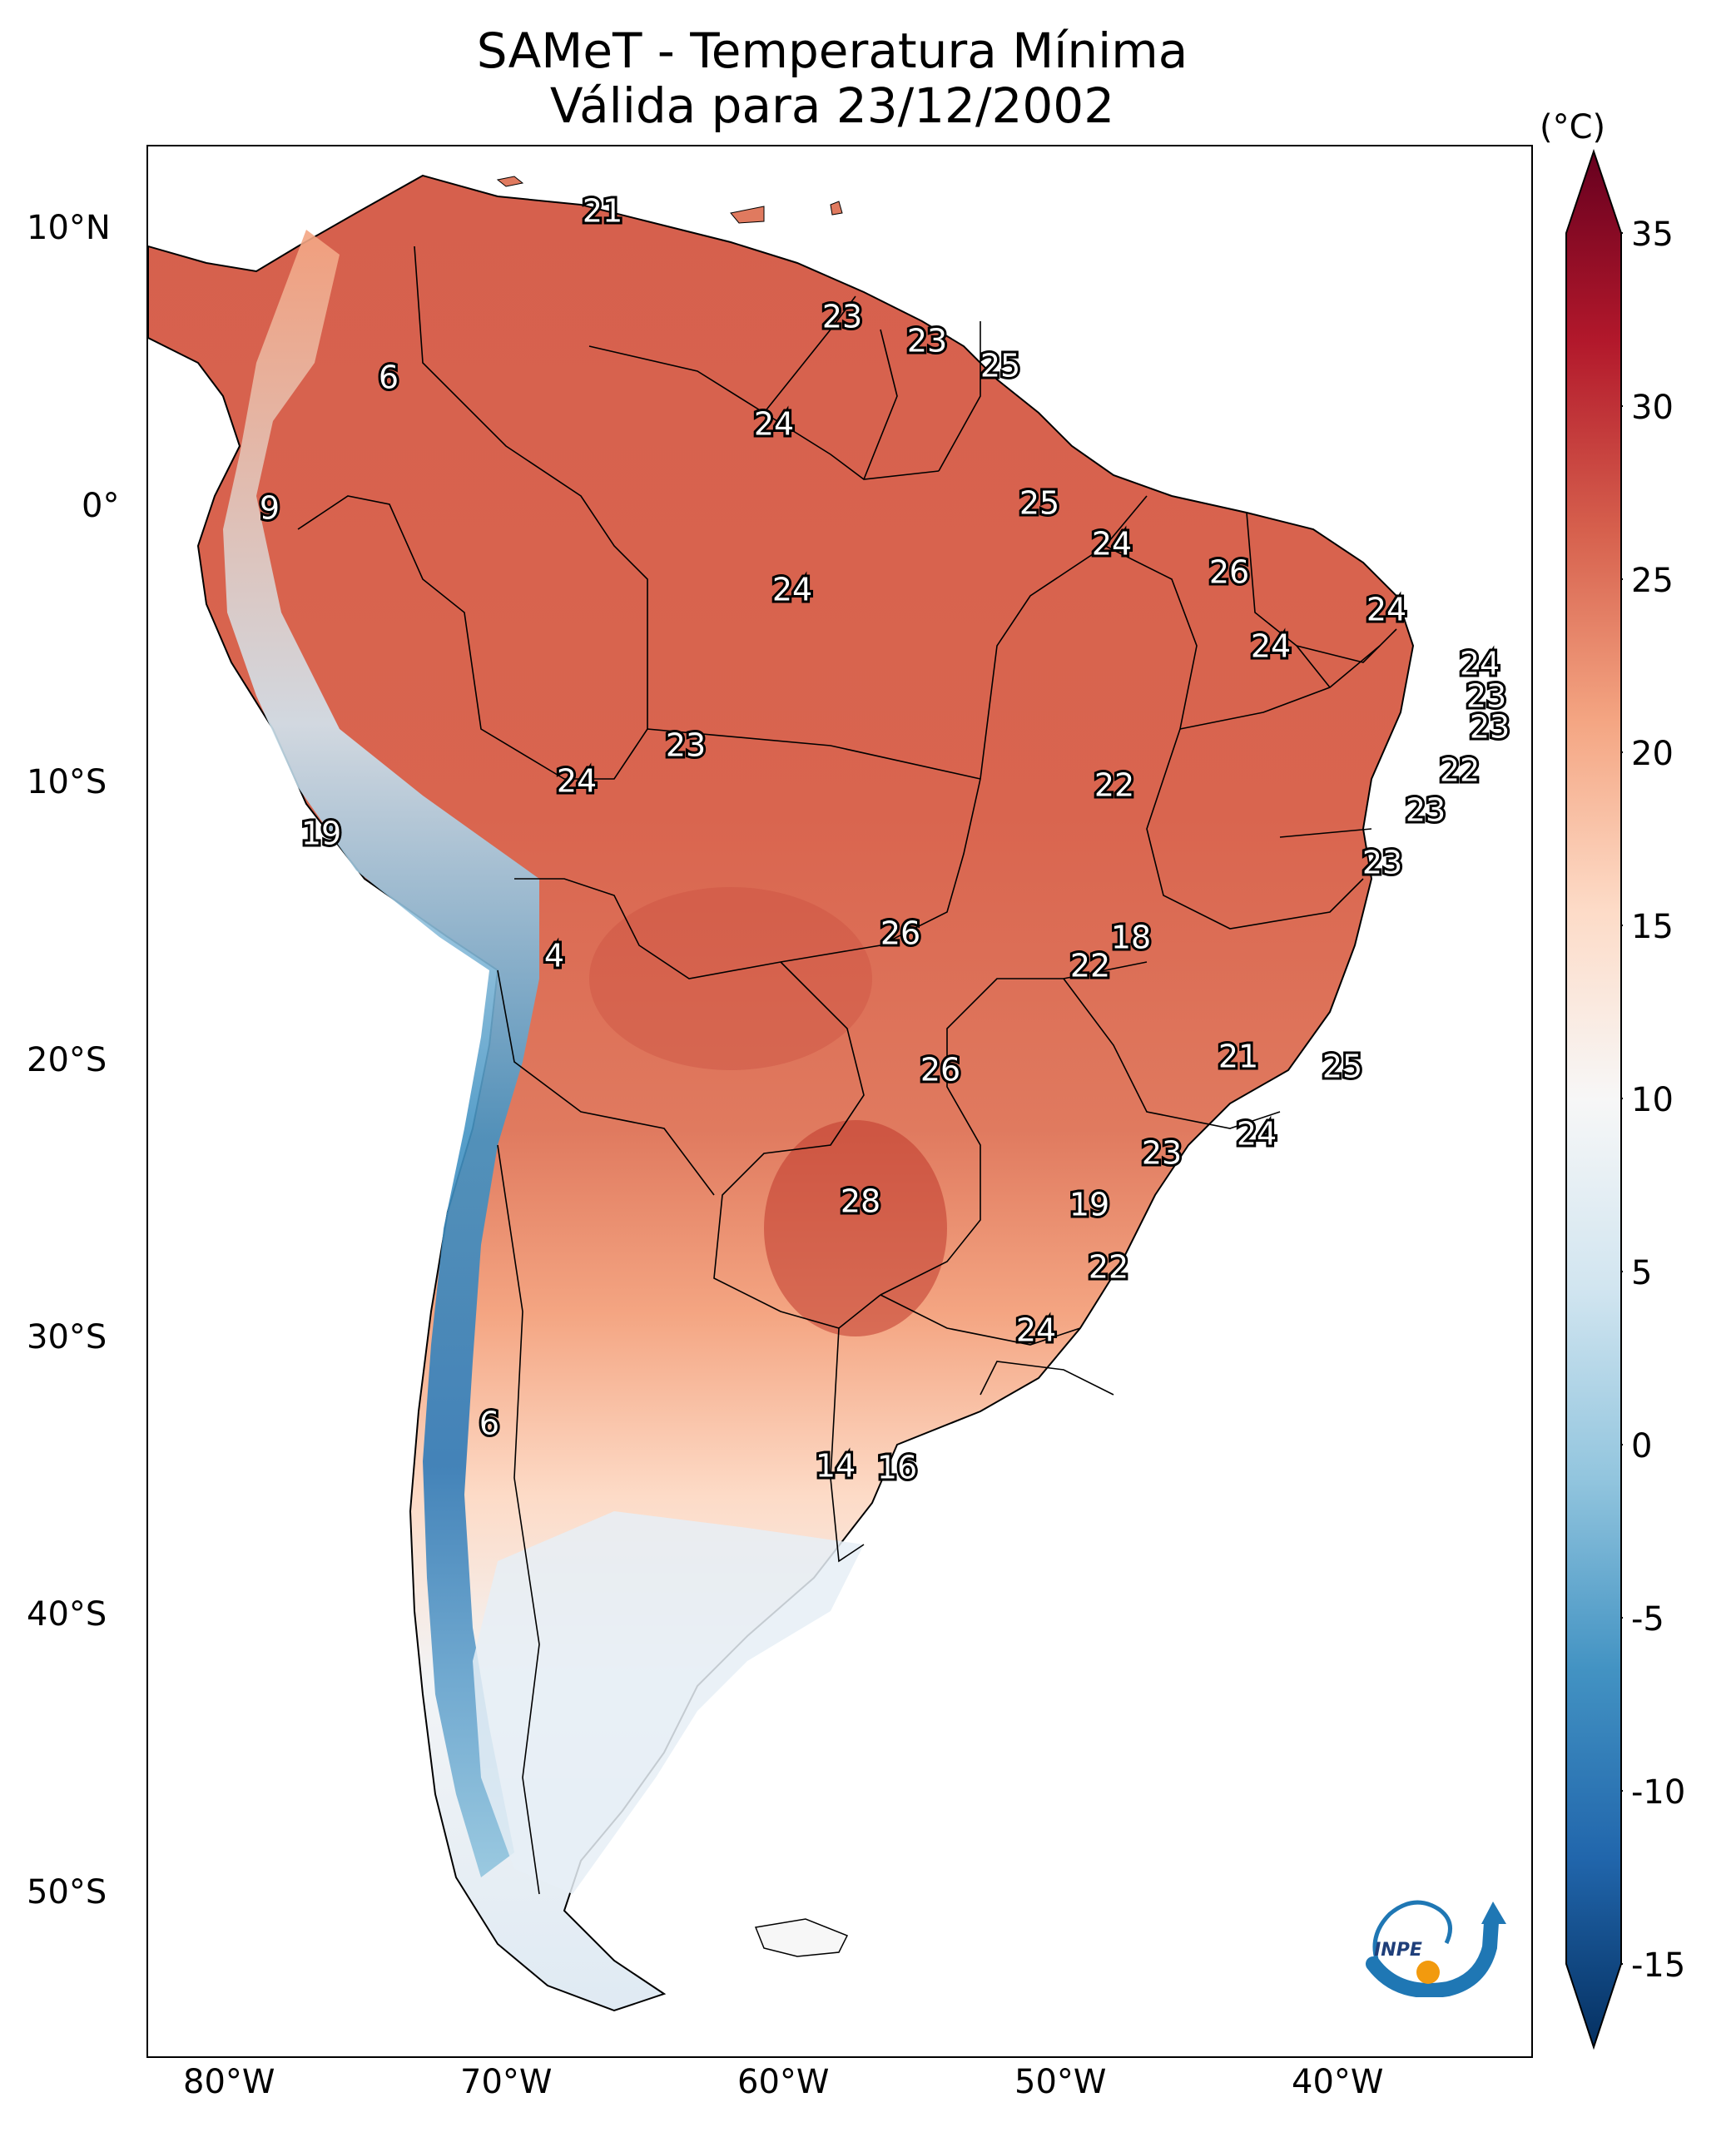  What do you see at coordinates (668, 1702) in the screenshot?
I see `patagonia-cool-area` at bounding box center [668, 1702].